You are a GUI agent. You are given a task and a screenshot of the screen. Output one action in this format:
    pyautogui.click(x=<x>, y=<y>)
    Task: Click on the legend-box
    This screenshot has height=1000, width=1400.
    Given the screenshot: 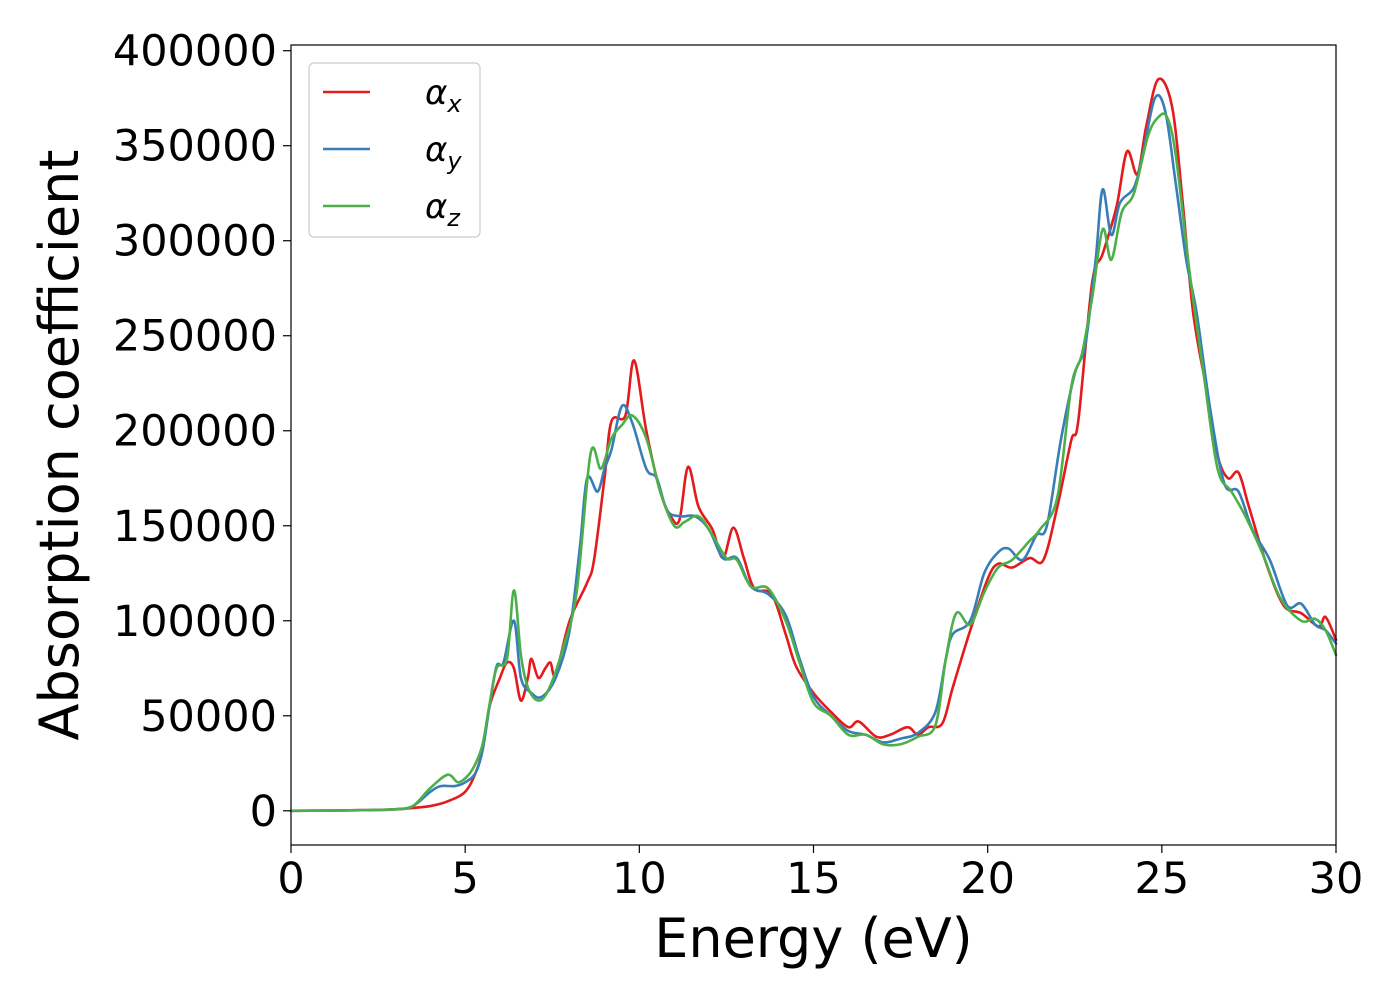 What is the action you would take?
    pyautogui.click(x=394, y=150)
    